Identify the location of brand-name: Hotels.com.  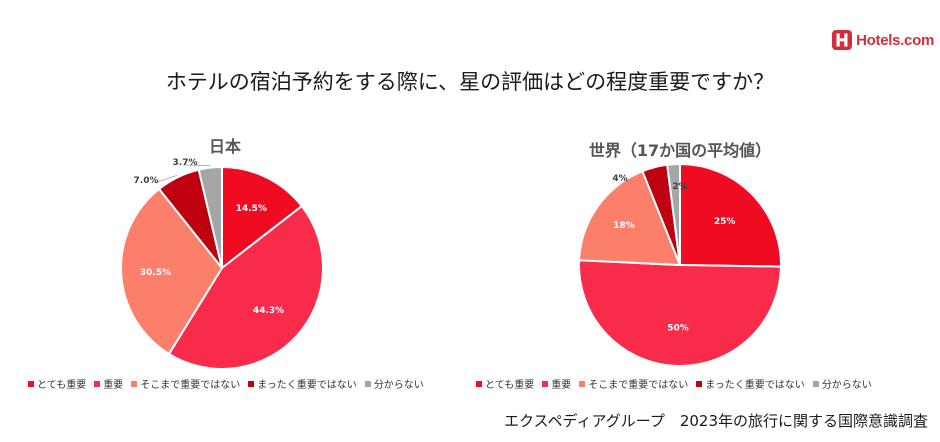
(895, 40).